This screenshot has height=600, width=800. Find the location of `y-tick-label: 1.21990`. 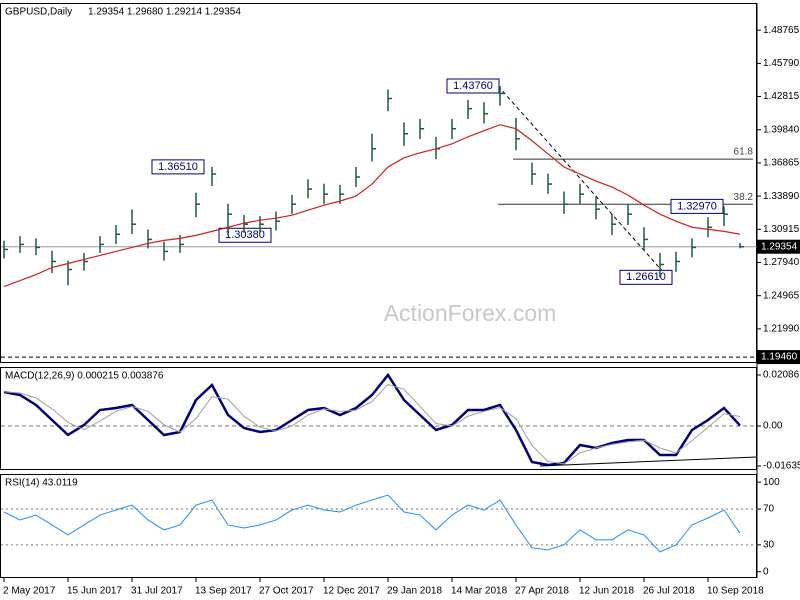

y-tick-label: 1.21990 is located at coordinates (781, 329).